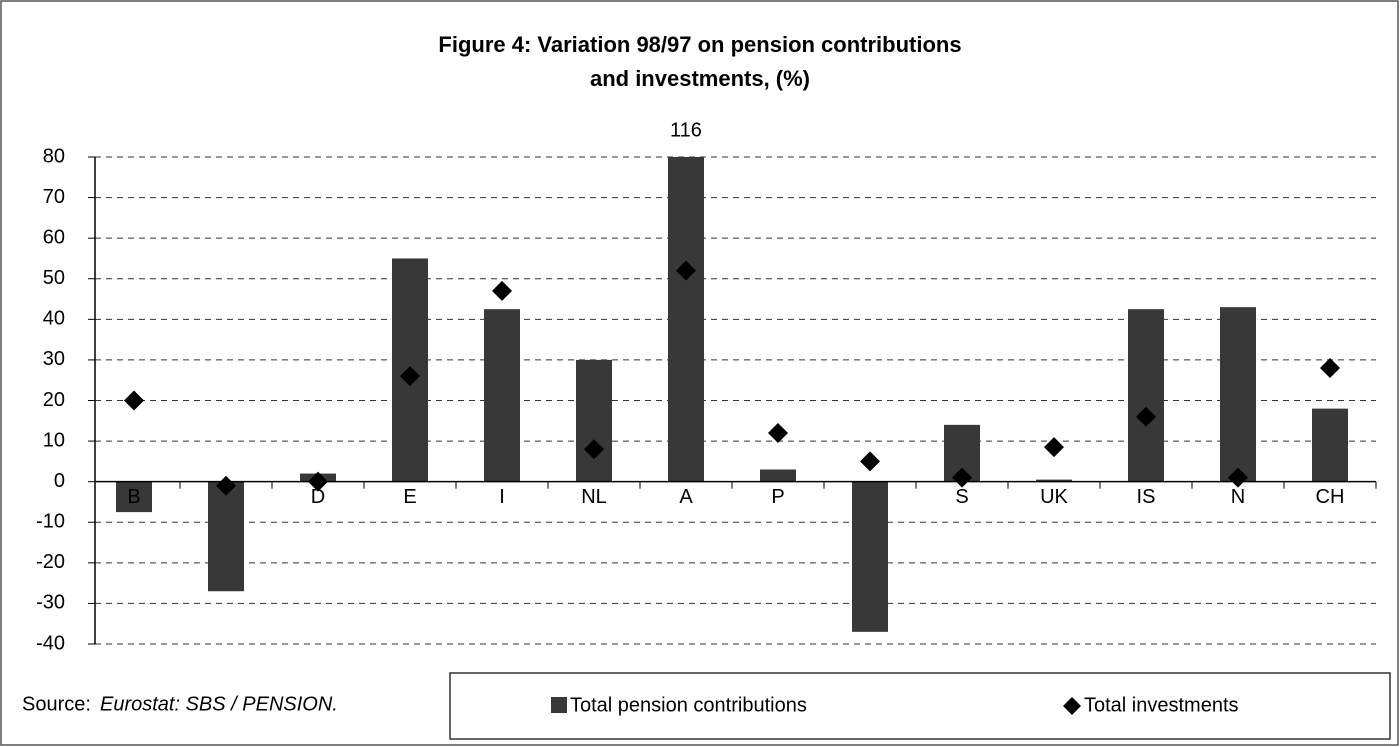 Image resolution: width=1400 pixels, height=747 pixels. Describe the element at coordinates (318, 497) in the screenshot. I see `x-tick-label: D` at that location.